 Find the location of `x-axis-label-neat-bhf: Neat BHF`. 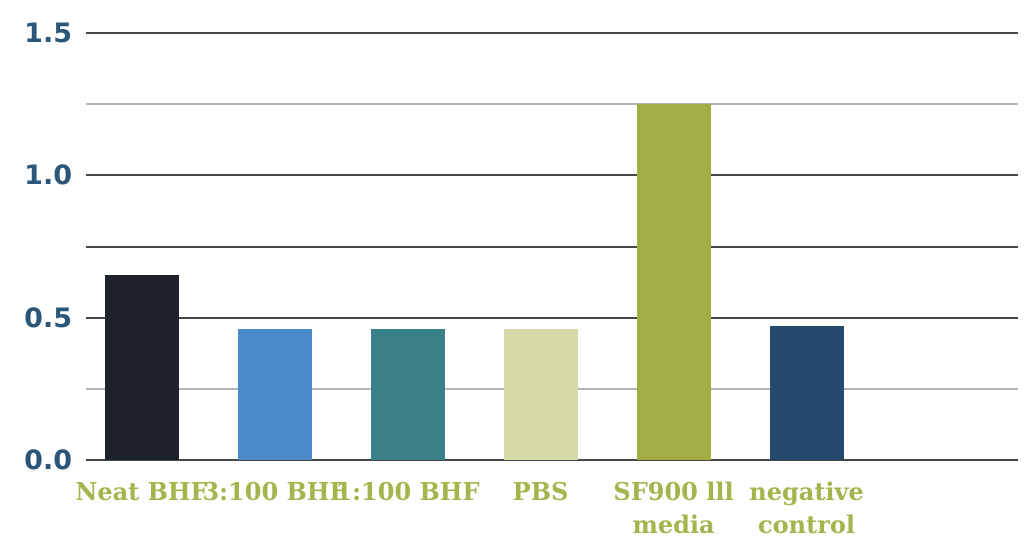

x-axis-label-neat-bhf: Neat BHF is located at coordinates (142, 491).